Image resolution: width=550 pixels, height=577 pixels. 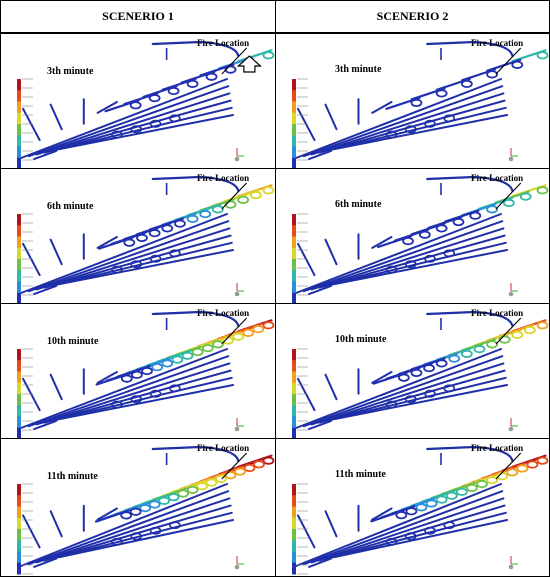 What do you see at coordinates (412, 16) in the screenshot?
I see `header-scenario-2: SCENERIO 2` at bounding box center [412, 16].